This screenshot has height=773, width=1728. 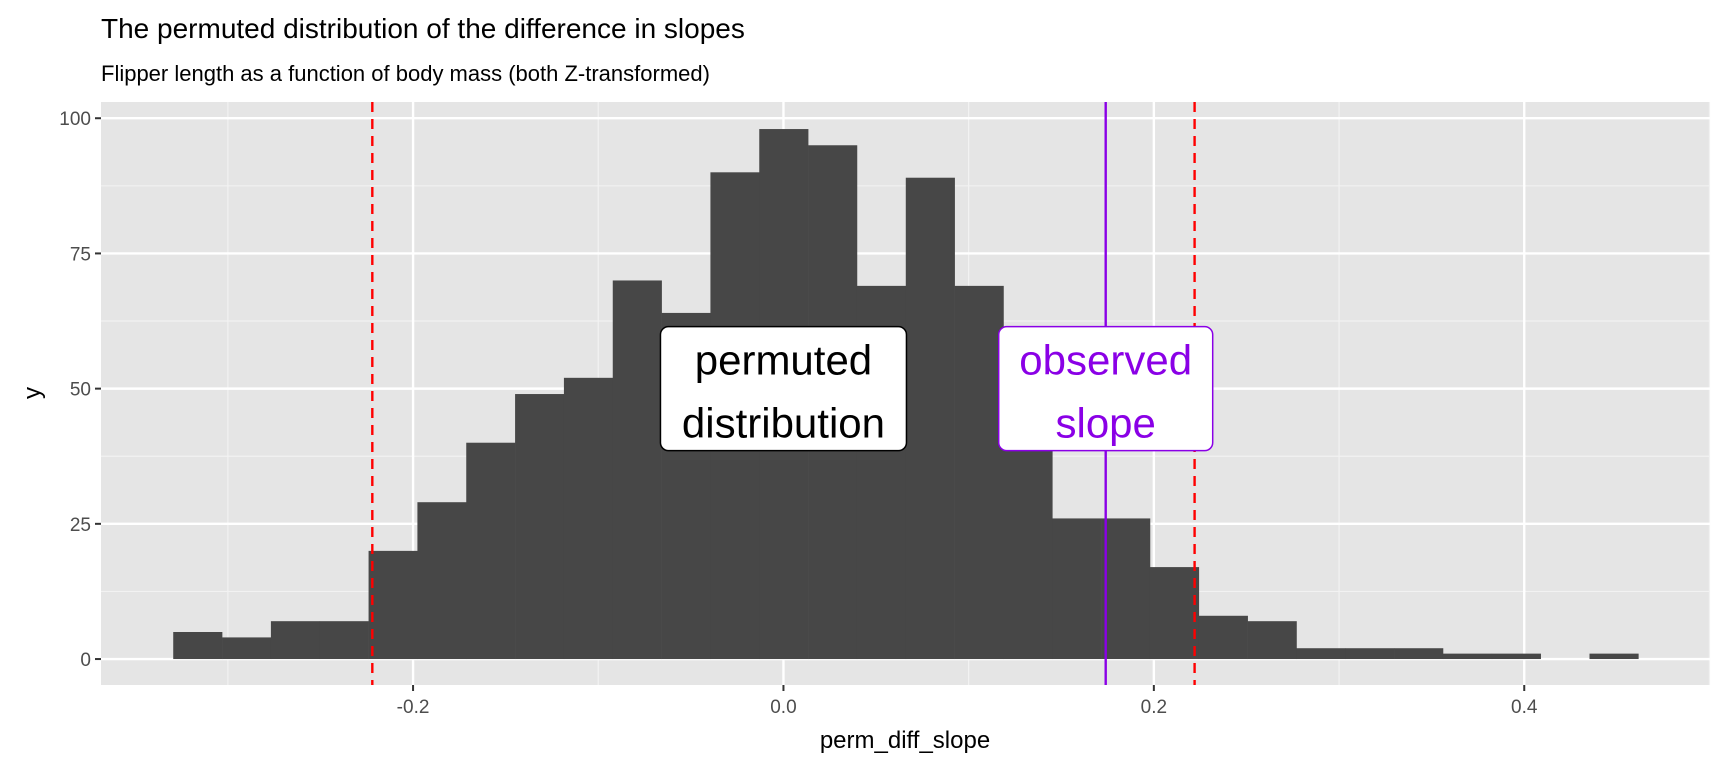 What do you see at coordinates (783, 423) in the screenshot?
I see `permuted-label-text: distribution` at bounding box center [783, 423].